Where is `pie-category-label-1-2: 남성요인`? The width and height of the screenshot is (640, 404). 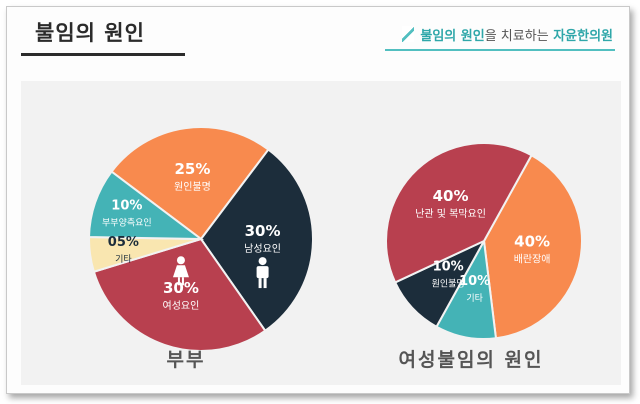 pie-category-label-1-2: 남성요인 is located at coordinates (262, 249).